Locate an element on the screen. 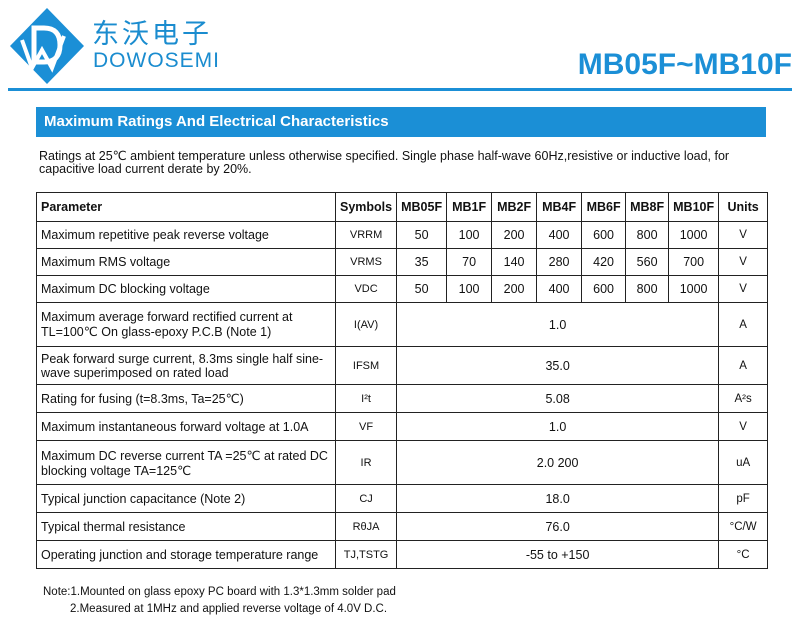 The height and width of the screenshot is (622, 800). value-cell: 5.08 is located at coordinates (558, 398).